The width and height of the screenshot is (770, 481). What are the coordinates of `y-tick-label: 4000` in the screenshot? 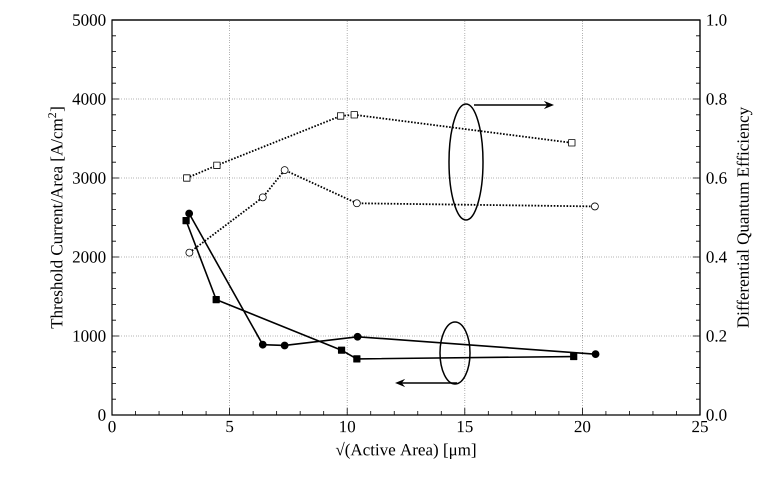 It's located at (89, 99).